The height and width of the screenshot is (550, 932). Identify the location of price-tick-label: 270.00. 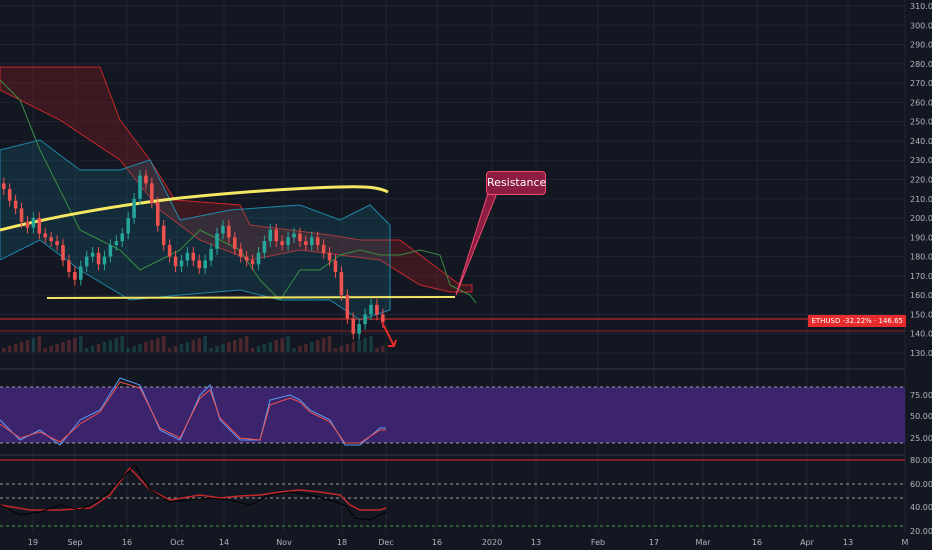
(921, 83).